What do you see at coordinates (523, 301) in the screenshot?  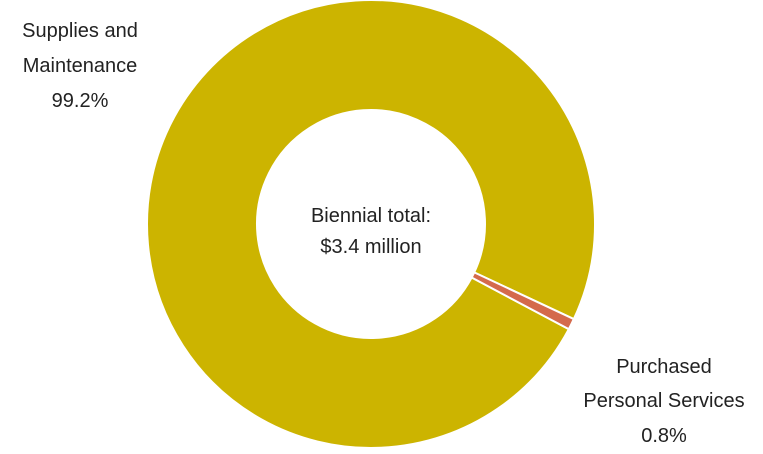 I see `donut-slice-purchased-personal-services` at bounding box center [523, 301].